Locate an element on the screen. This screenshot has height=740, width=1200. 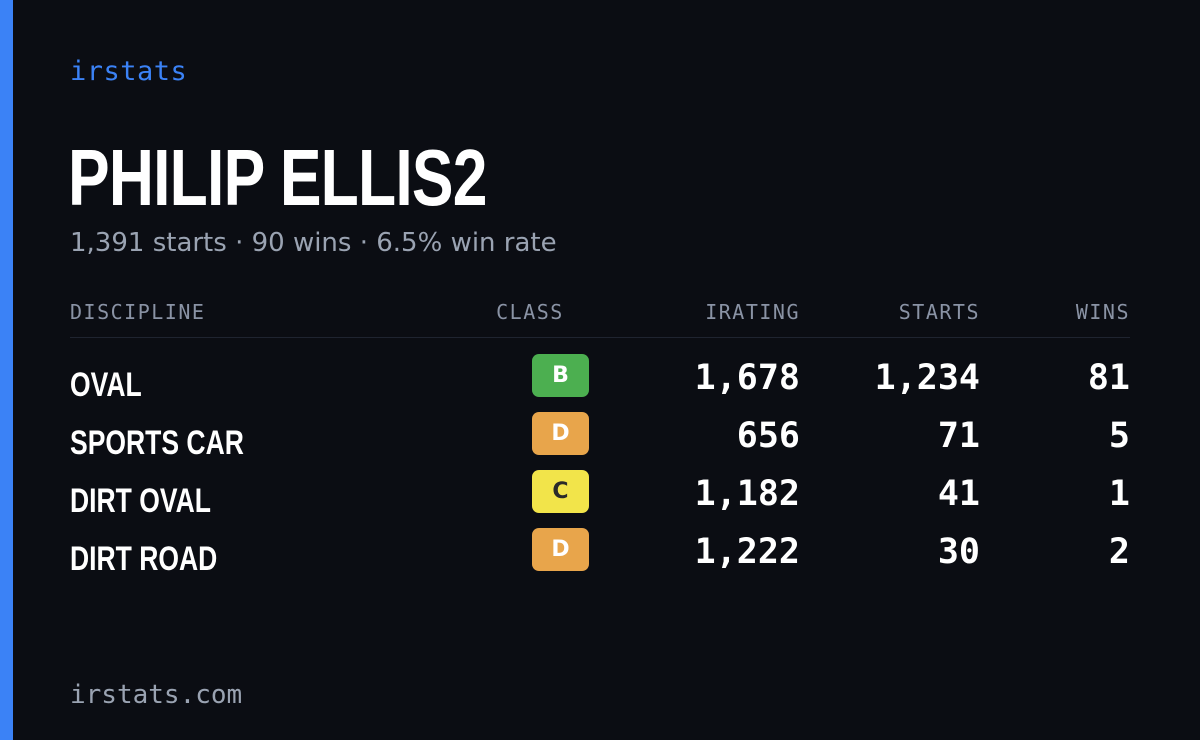
header-starts: STARTS is located at coordinates (939, 312).